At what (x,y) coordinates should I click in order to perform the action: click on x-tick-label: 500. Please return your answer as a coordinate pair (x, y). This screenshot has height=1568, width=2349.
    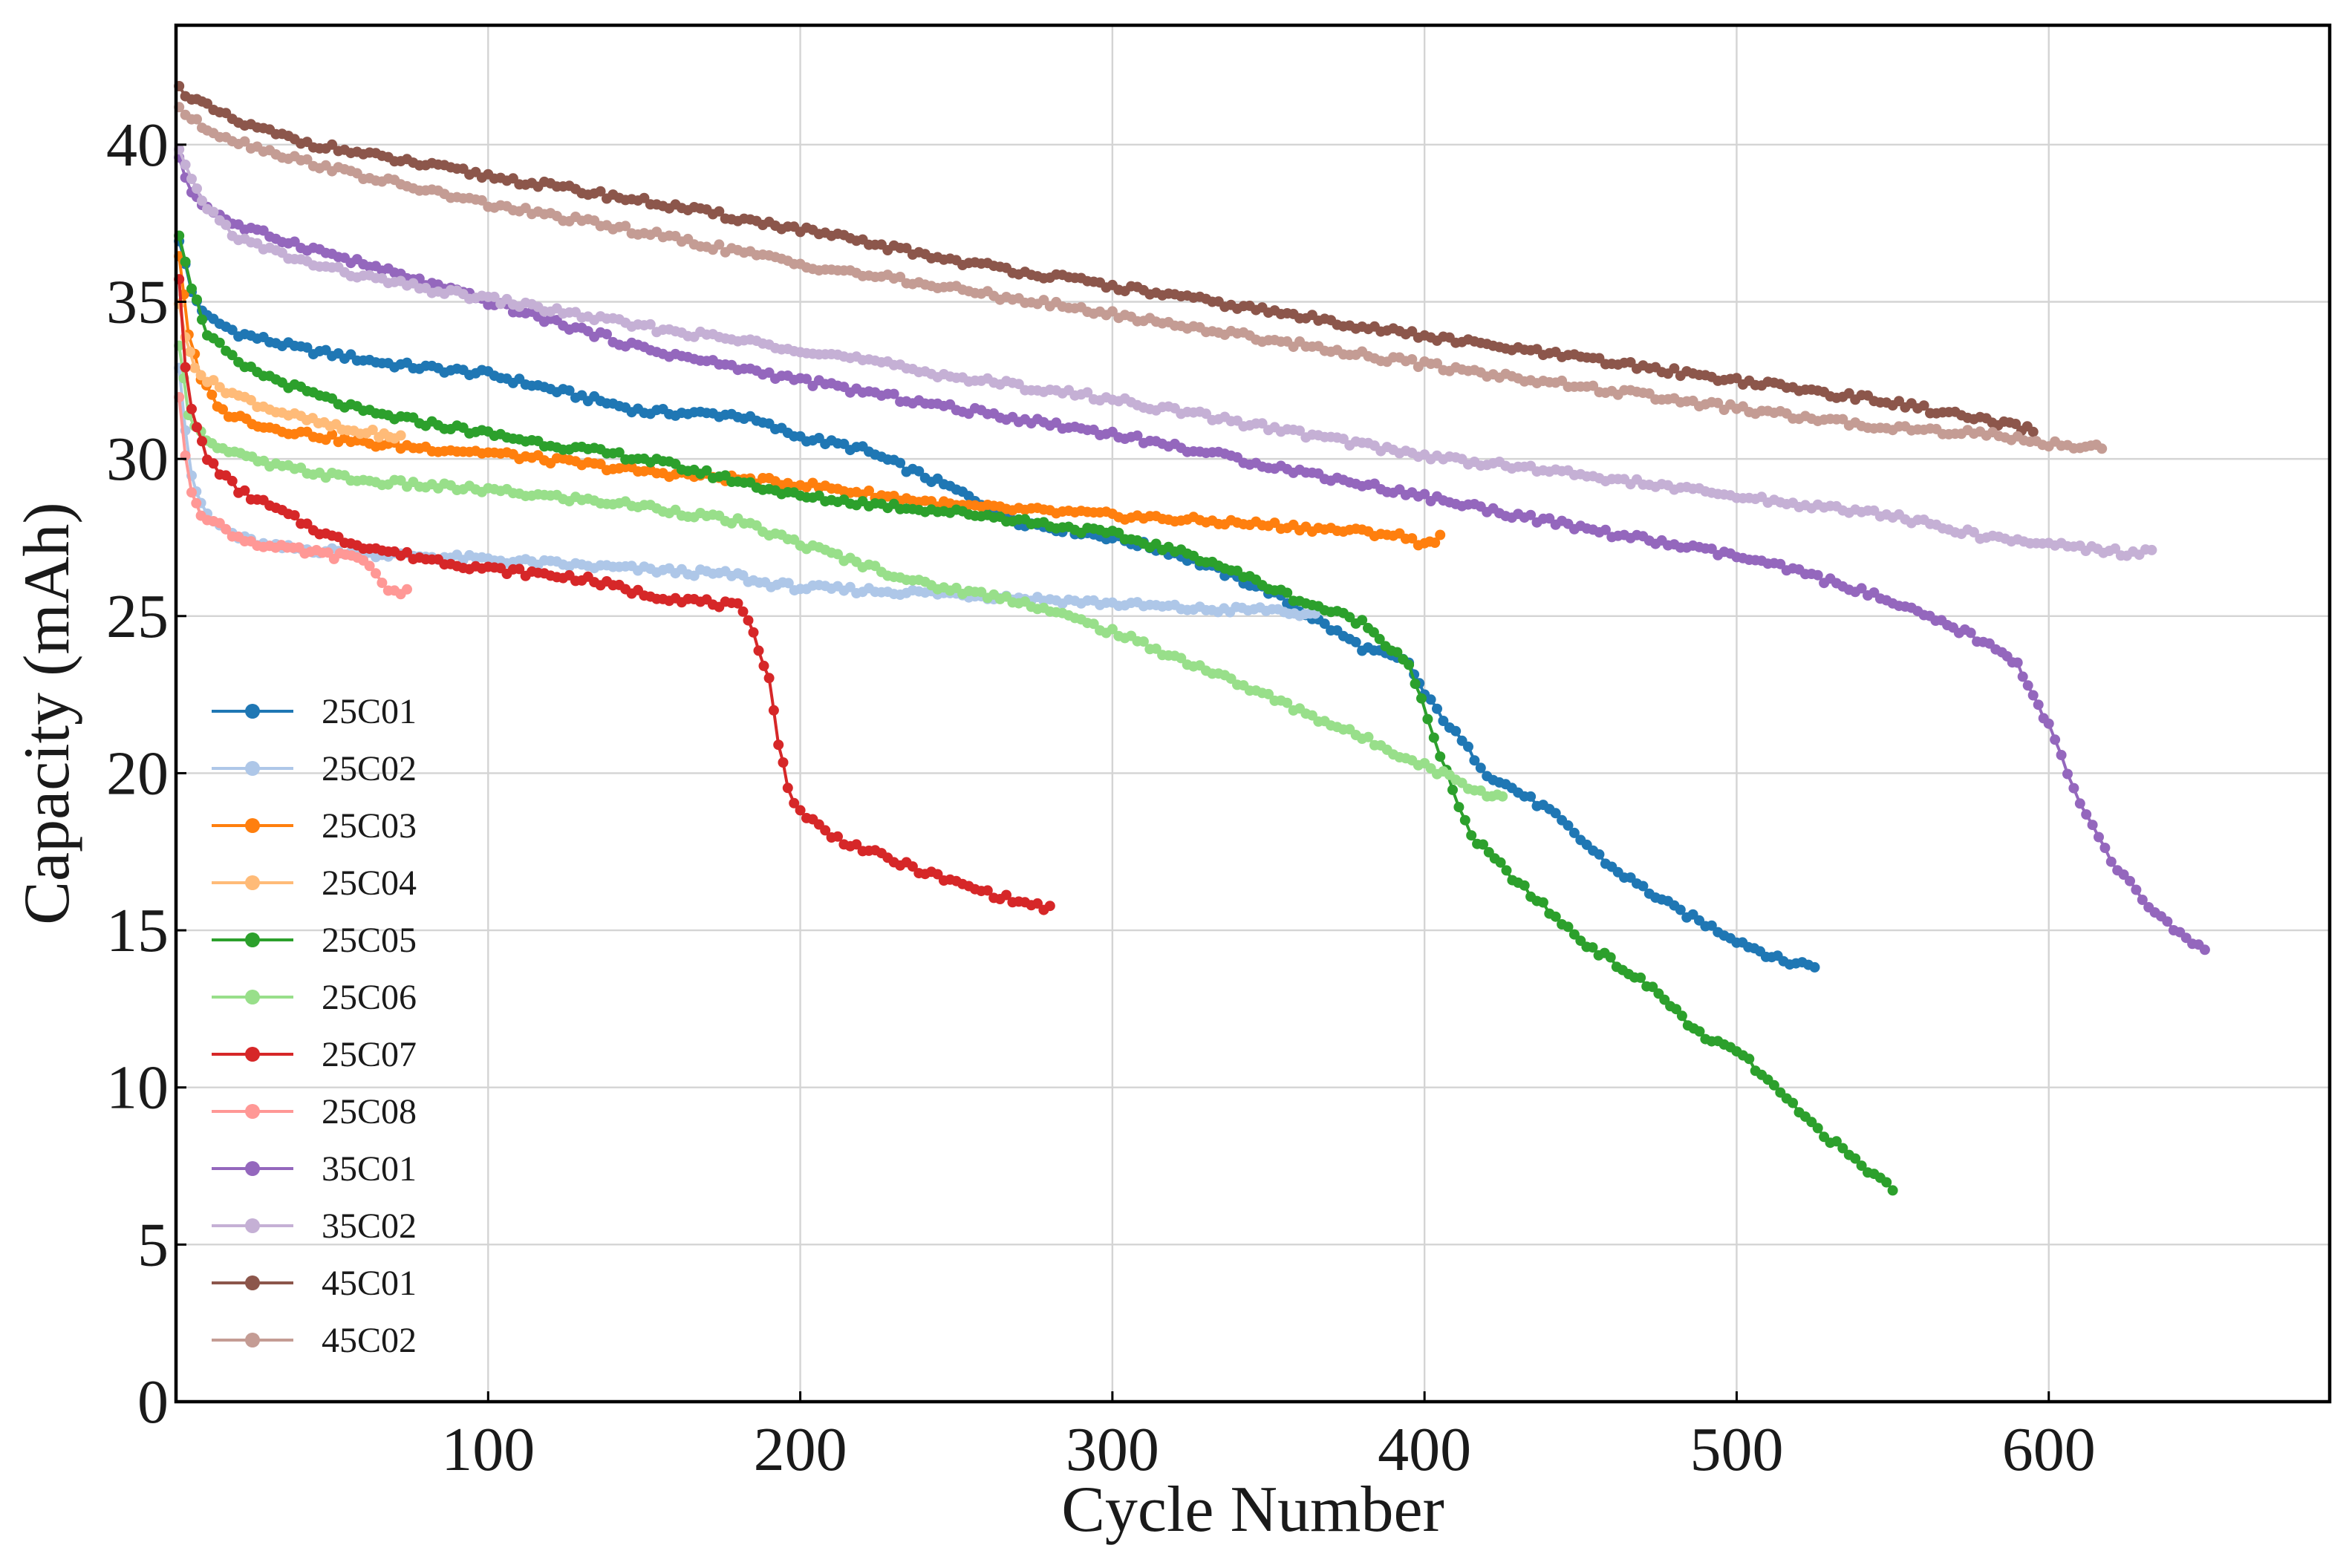
    Looking at the image, I should click on (1737, 1449).